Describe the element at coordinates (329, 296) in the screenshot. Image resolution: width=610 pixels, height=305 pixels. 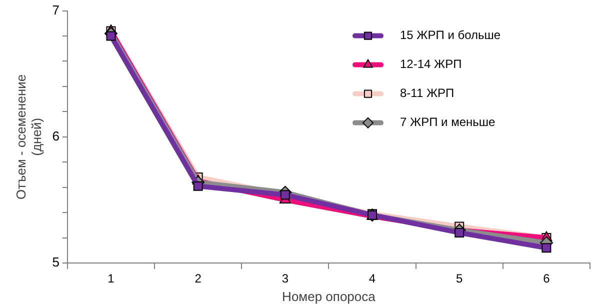
I see `x-axis-title: Номер опороса` at that location.